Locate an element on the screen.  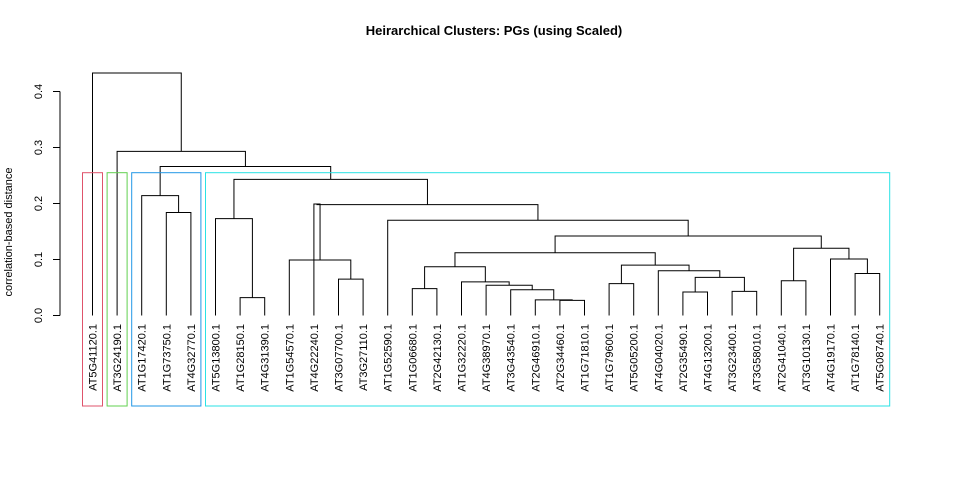
leaf-label: AT4G31390.1 is located at coordinates (266, 358).